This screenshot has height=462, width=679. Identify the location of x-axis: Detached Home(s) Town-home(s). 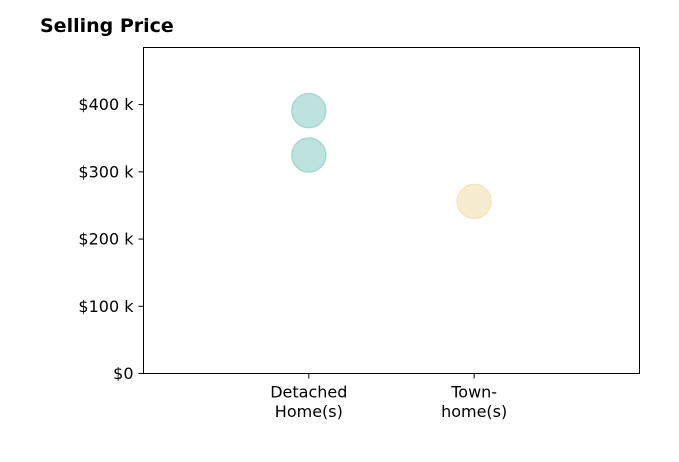
(388, 397).